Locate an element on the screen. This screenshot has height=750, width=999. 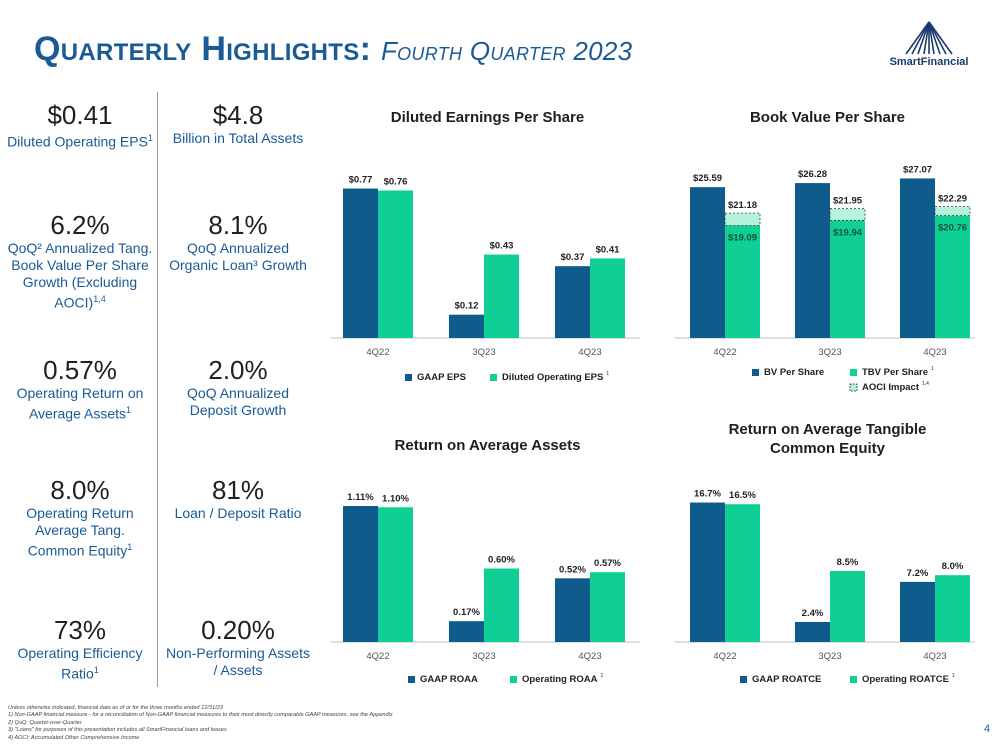
data-label: $0.41 is located at coordinates (608, 249).